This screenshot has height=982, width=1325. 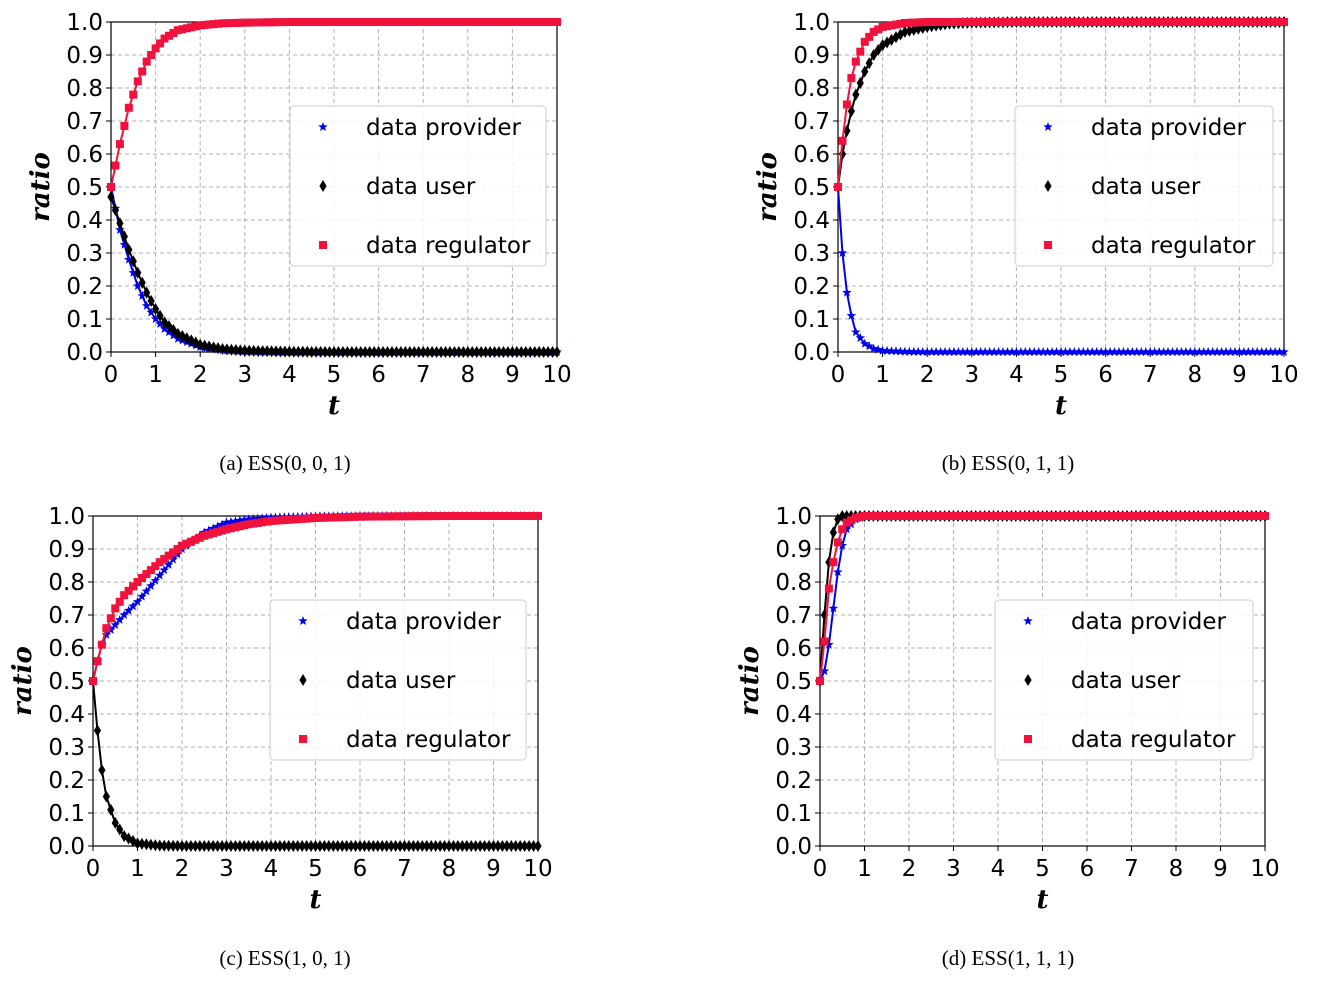 I want to click on subfigure-caption: (a) ESS(0, 0, 1), so click(x=284, y=463).